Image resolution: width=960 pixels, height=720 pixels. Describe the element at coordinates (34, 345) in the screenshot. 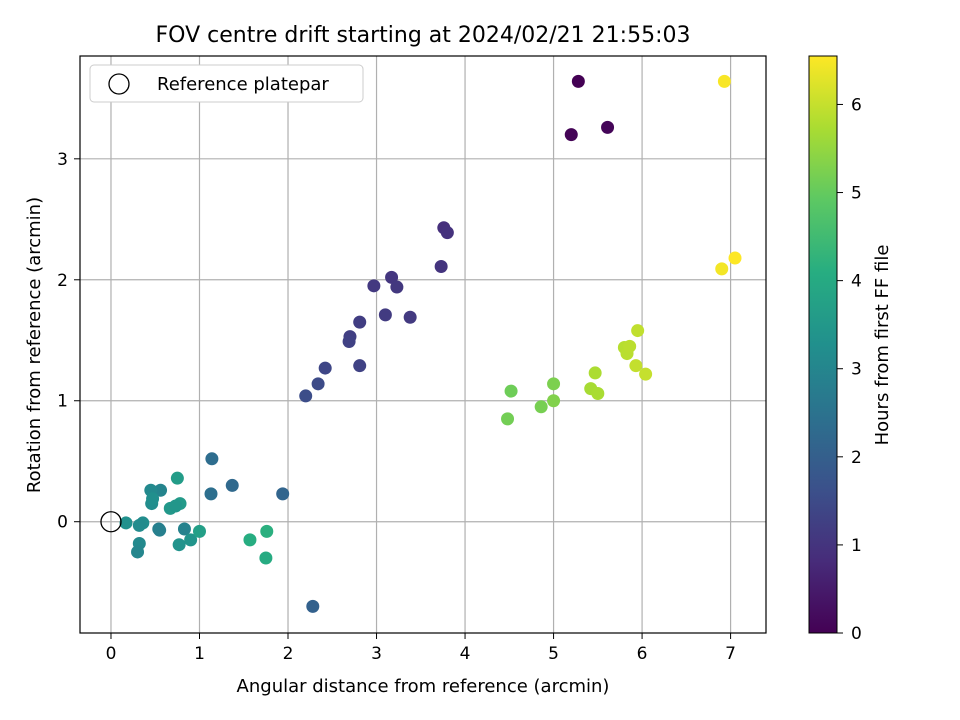

I see `y-axis-label: Rotation from reference (arcmin)` at that location.